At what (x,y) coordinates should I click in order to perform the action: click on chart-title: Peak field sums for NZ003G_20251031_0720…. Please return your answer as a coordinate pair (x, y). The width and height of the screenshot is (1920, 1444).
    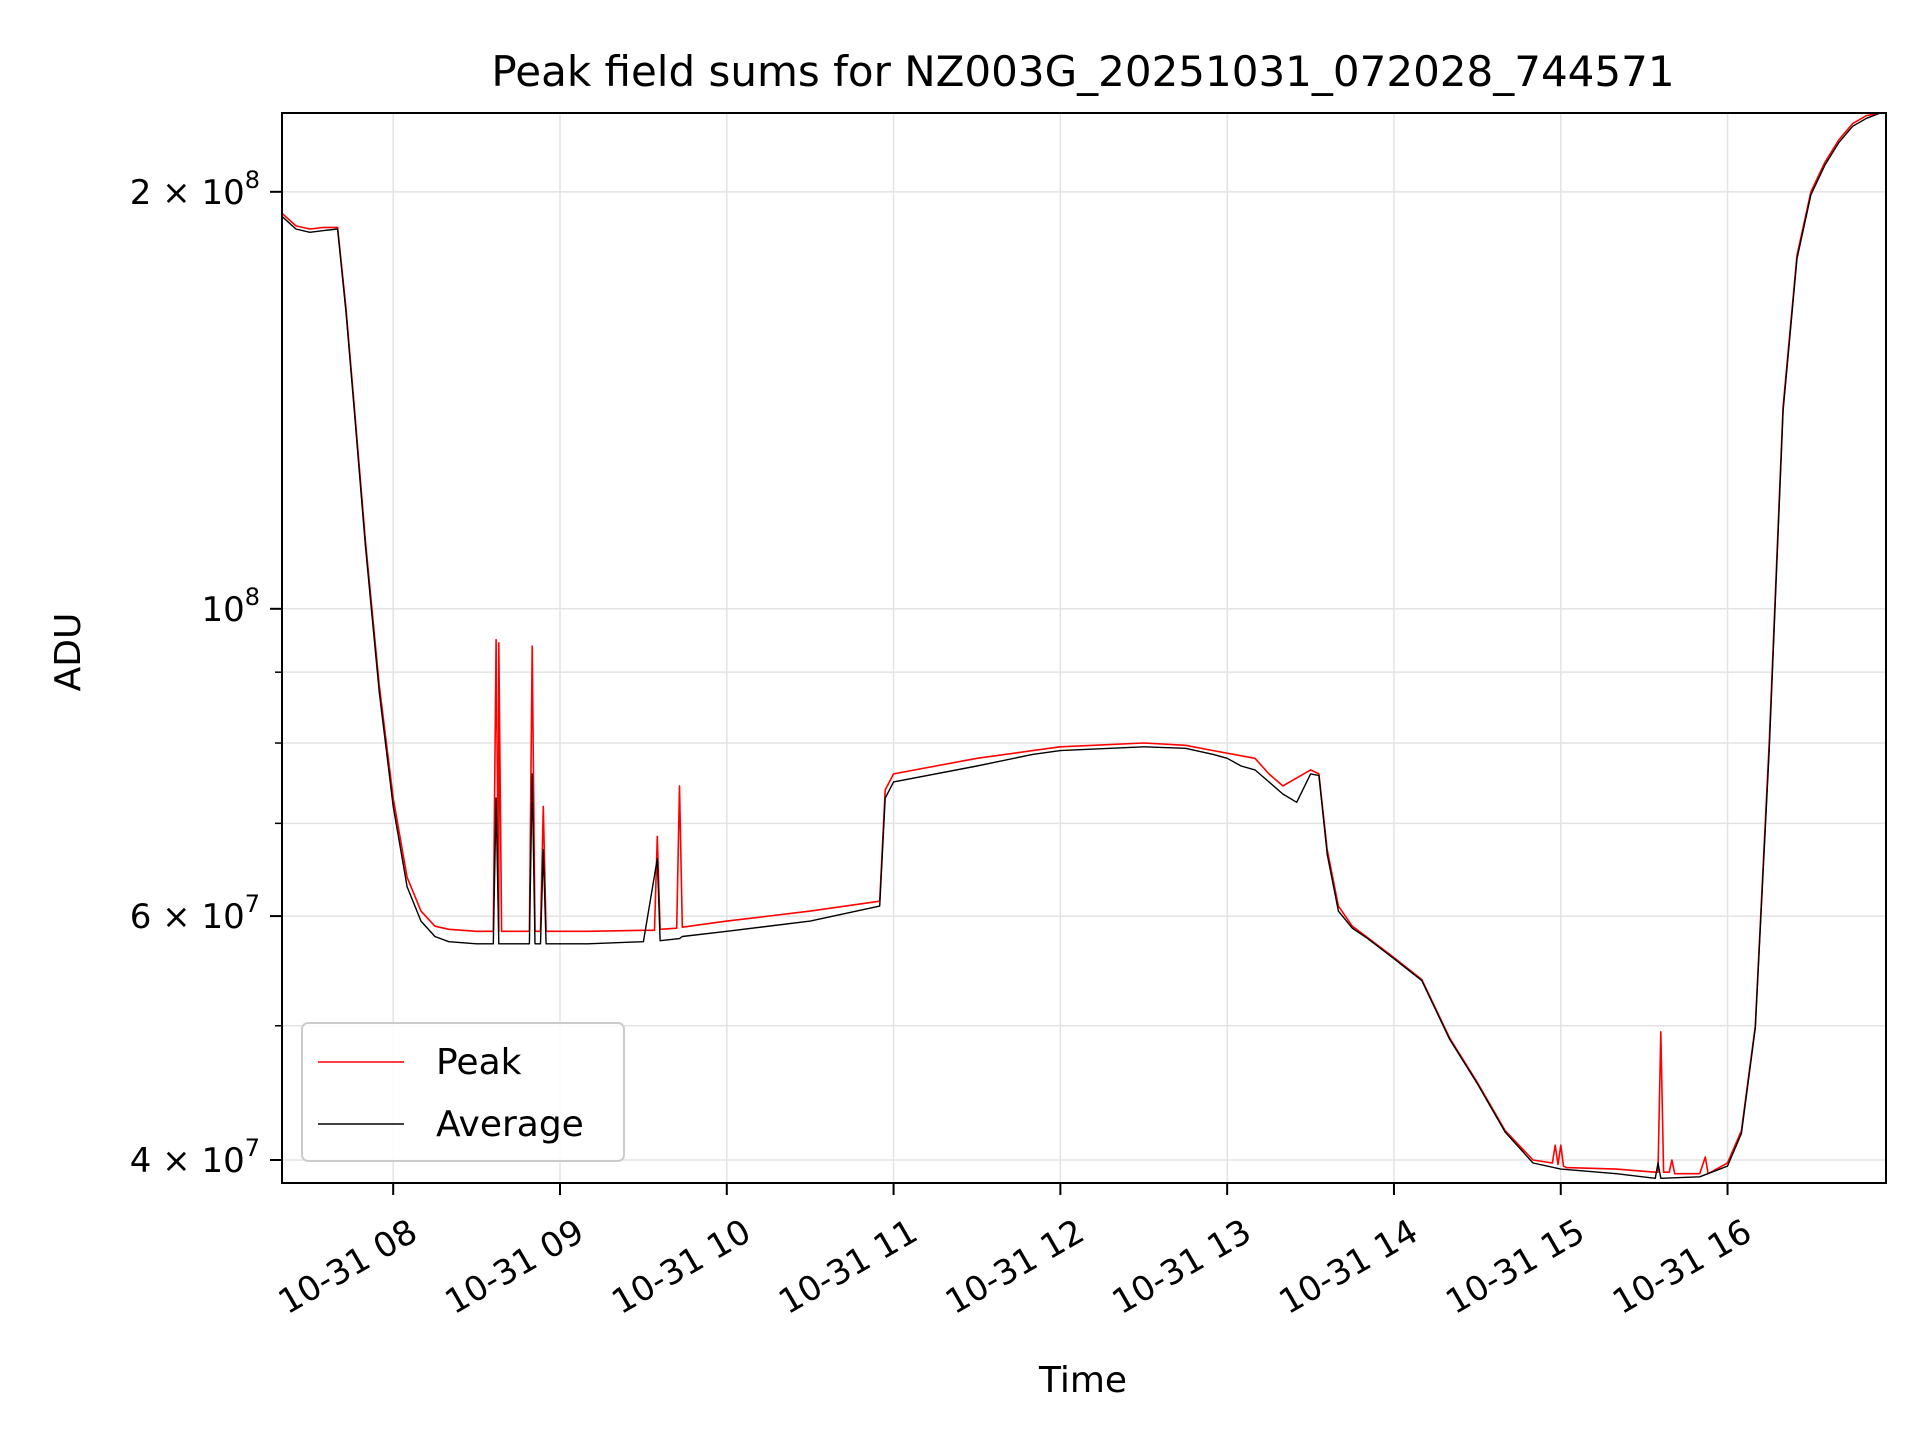
    Looking at the image, I should click on (1082, 71).